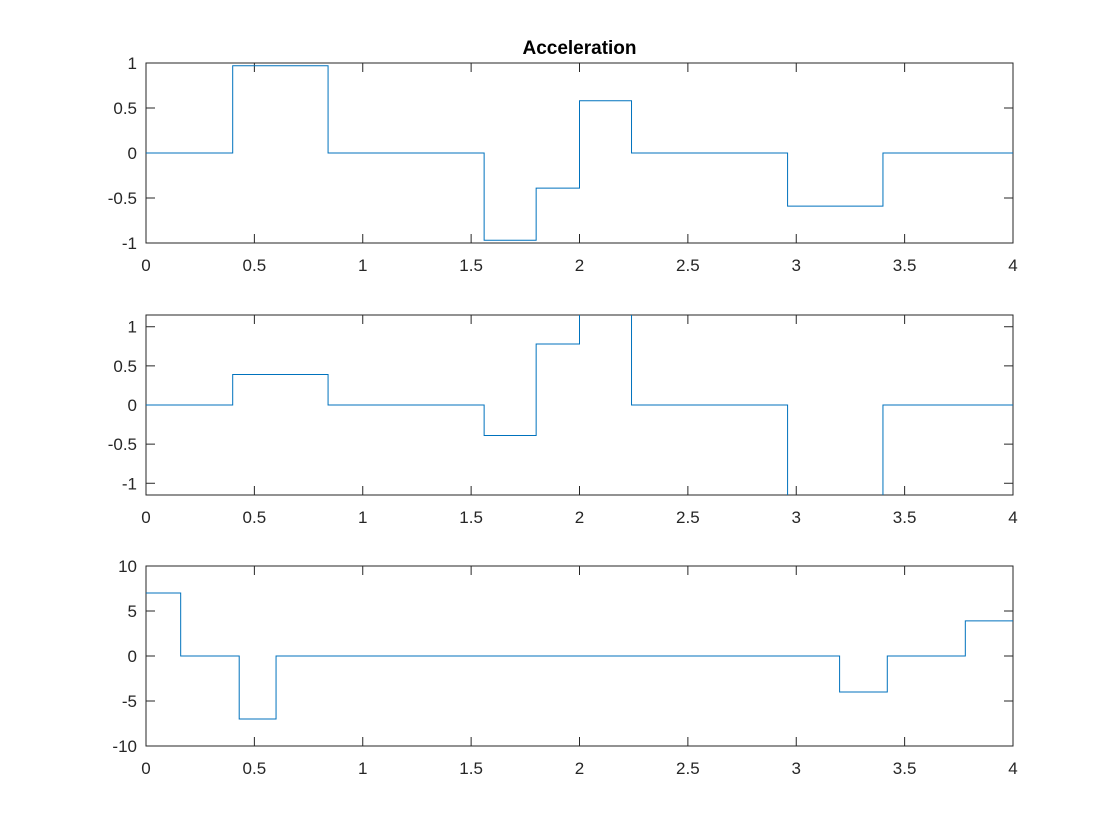 The width and height of the screenshot is (1120, 840). What do you see at coordinates (124, 746) in the screenshot?
I see `y-tick-label: -10` at bounding box center [124, 746].